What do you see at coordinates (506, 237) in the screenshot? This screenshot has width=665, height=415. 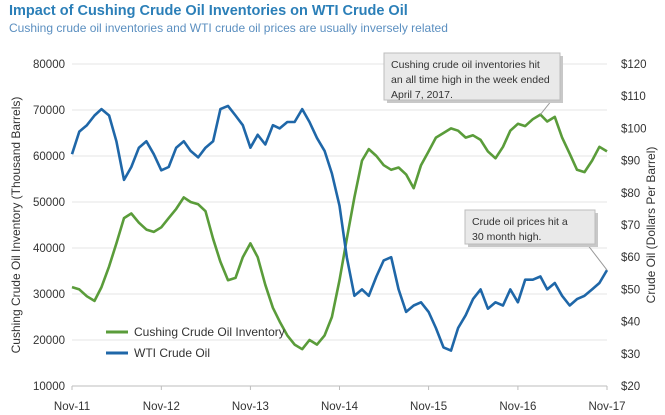 I see `callout-wti-text: 30 month high.` at bounding box center [506, 237].